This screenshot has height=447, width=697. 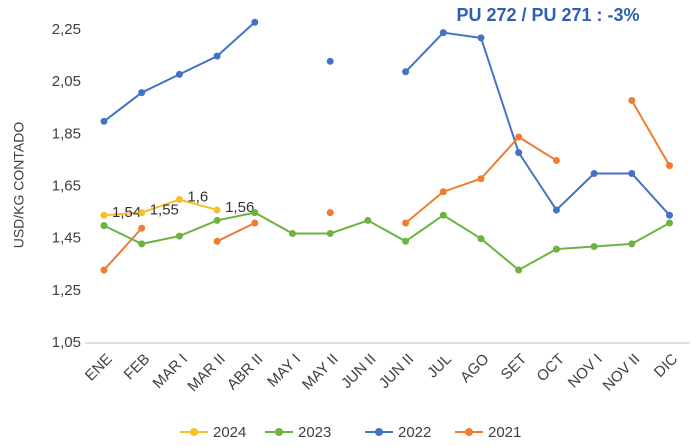 What do you see at coordinates (547, 15) in the screenshot?
I see `annotation: PU 272 / PU 271 : -3%` at bounding box center [547, 15].